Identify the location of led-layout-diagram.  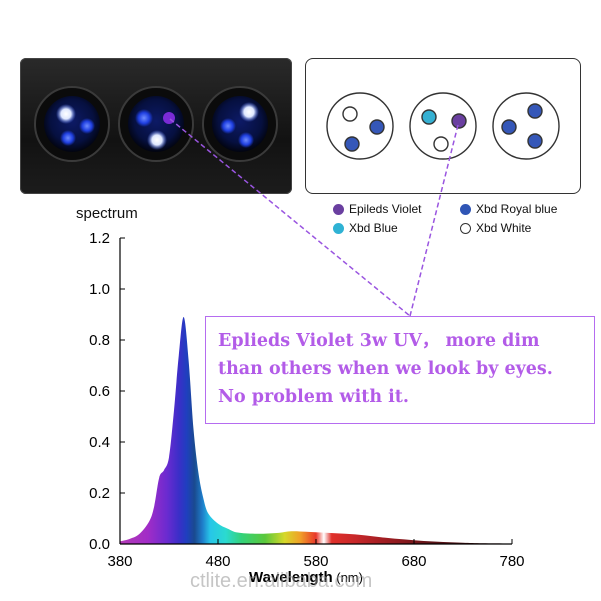
(443, 126).